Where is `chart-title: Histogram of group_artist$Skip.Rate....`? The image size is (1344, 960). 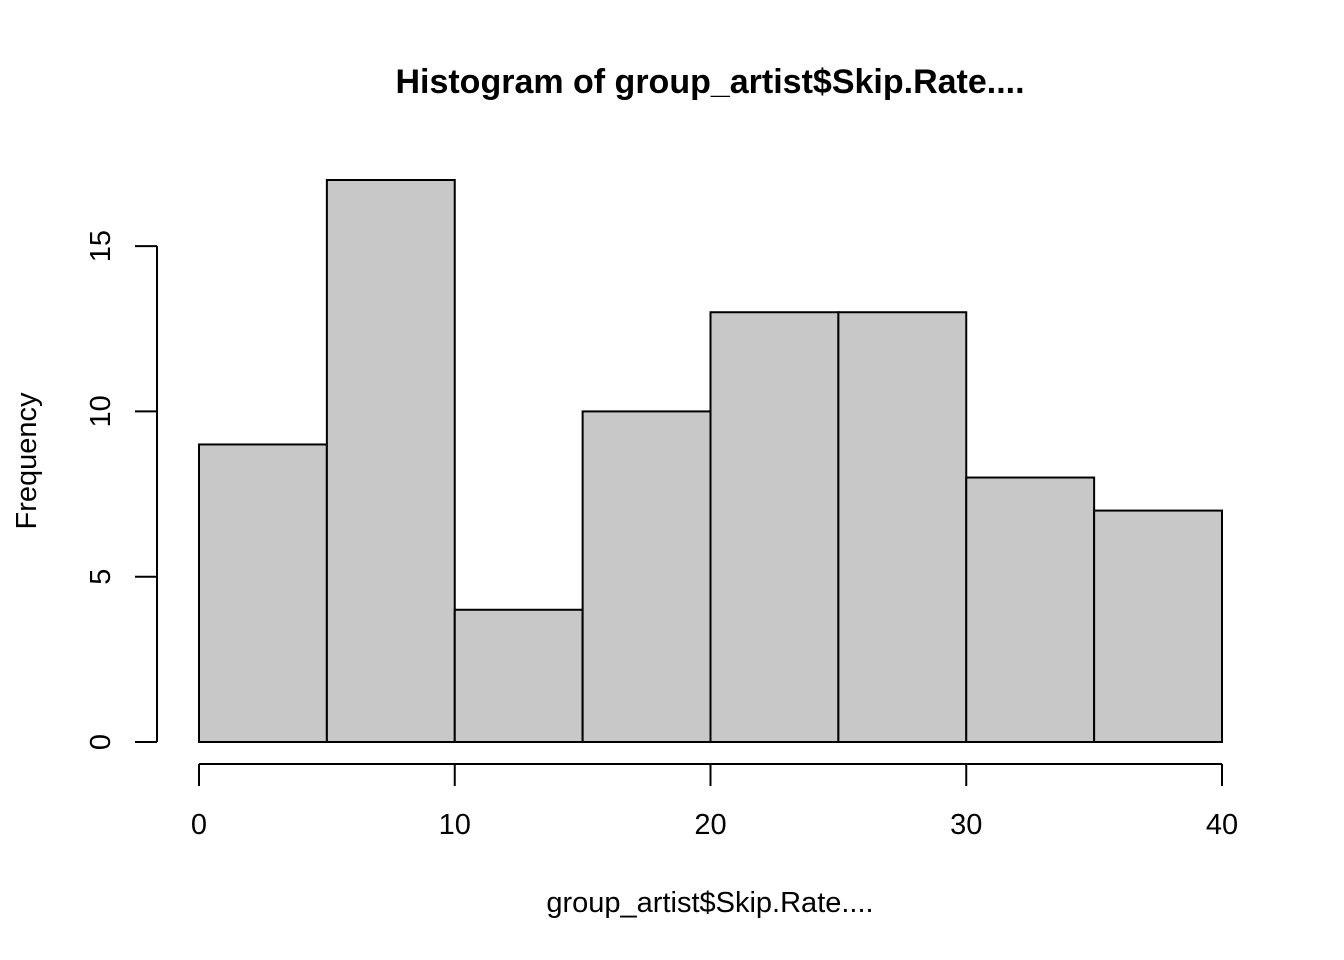 chart-title: Histogram of group_artist$Skip.Rate.... is located at coordinates (709, 82).